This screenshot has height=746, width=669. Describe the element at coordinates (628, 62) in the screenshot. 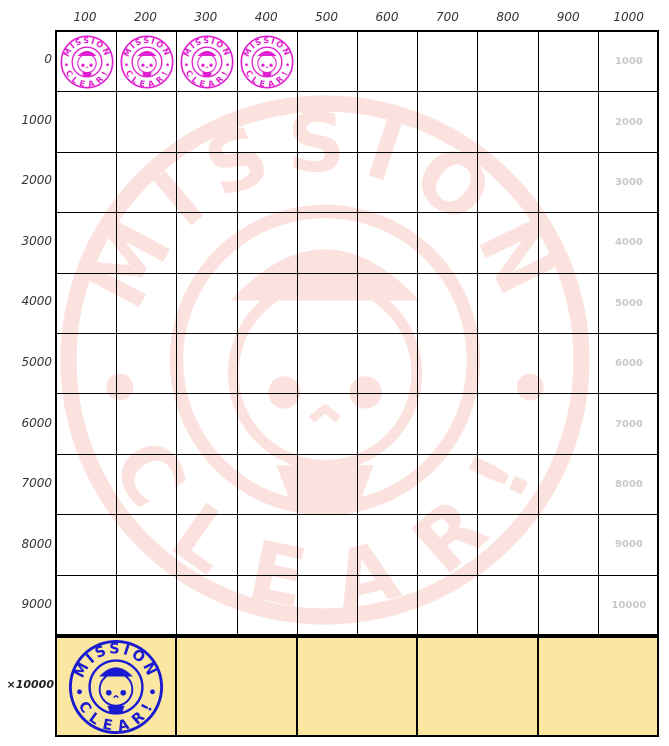

I see `stamp-cell: 1000` at that location.